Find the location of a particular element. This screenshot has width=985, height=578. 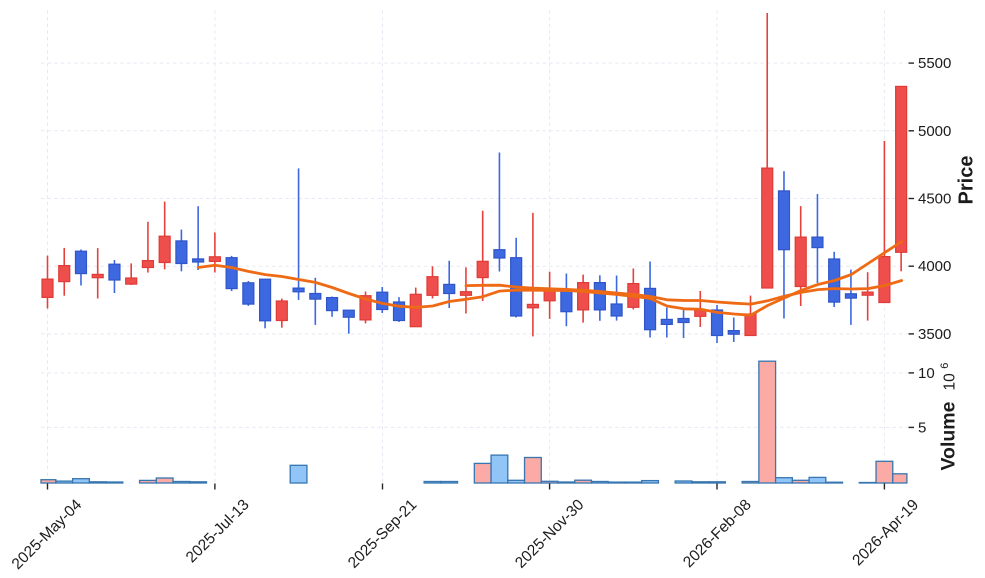

svg-text: 4500 is located at coordinates (934, 199).